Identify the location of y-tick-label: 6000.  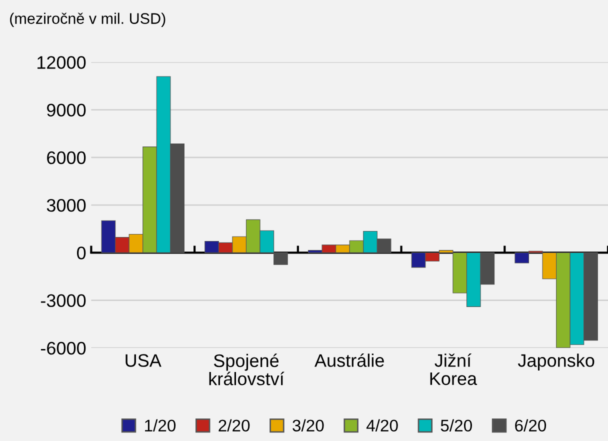
(66, 157).